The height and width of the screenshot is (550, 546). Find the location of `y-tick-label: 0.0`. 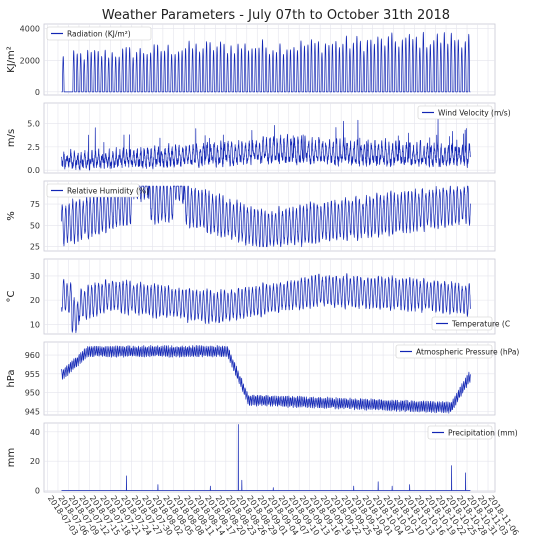

y-tick-label: 0.0 is located at coordinates (33, 170).